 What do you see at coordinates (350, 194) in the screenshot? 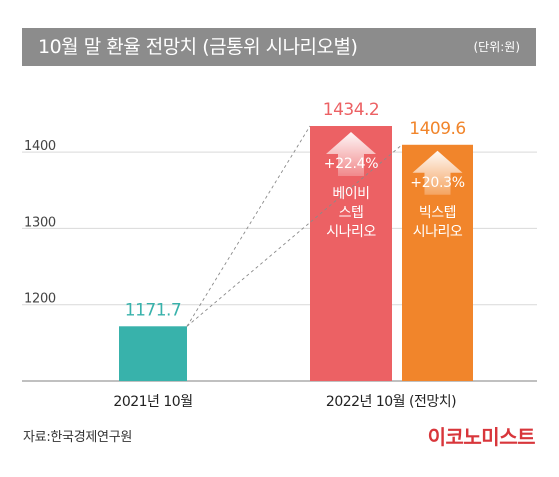
I see `scenario-label: 베이비` at bounding box center [350, 194].